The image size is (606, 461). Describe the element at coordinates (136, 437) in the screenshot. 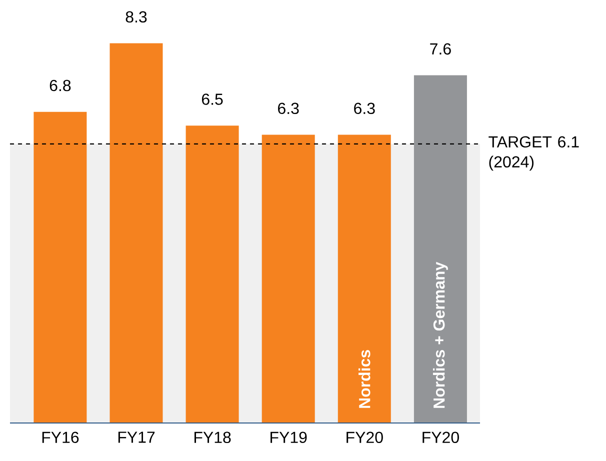

I see `x-tick-label: FY17` at that location.